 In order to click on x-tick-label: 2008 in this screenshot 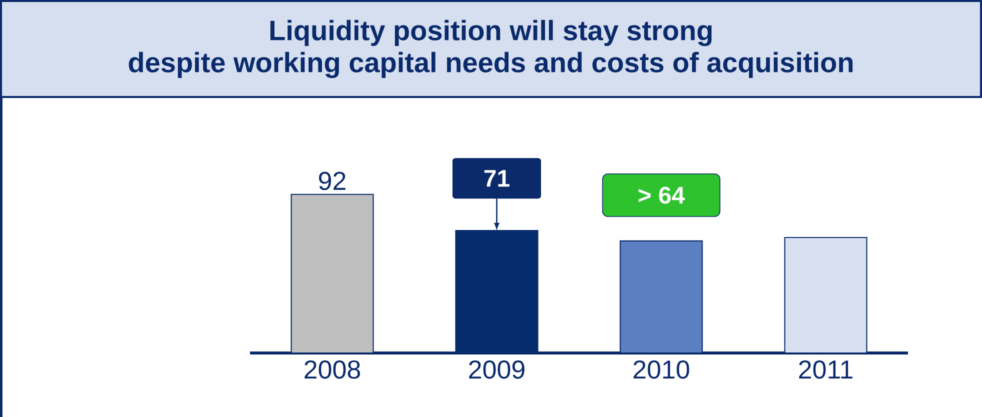, I will do `click(332, 369)`.